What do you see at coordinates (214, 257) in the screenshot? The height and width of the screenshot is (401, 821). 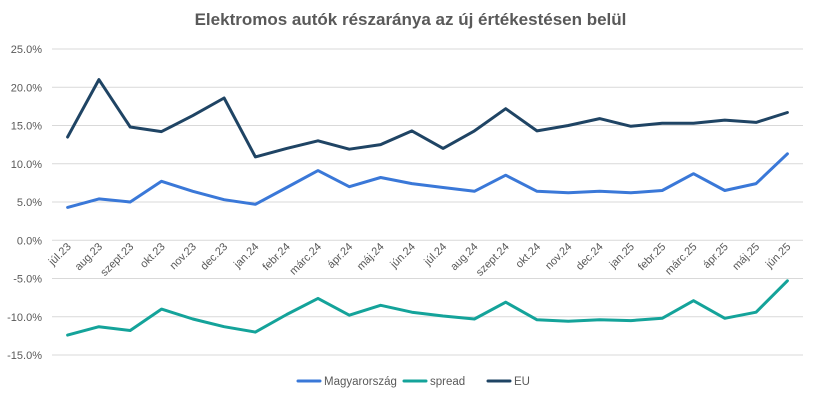 I see `x-tick-label: dec.23` at bounding box center [214, 257].